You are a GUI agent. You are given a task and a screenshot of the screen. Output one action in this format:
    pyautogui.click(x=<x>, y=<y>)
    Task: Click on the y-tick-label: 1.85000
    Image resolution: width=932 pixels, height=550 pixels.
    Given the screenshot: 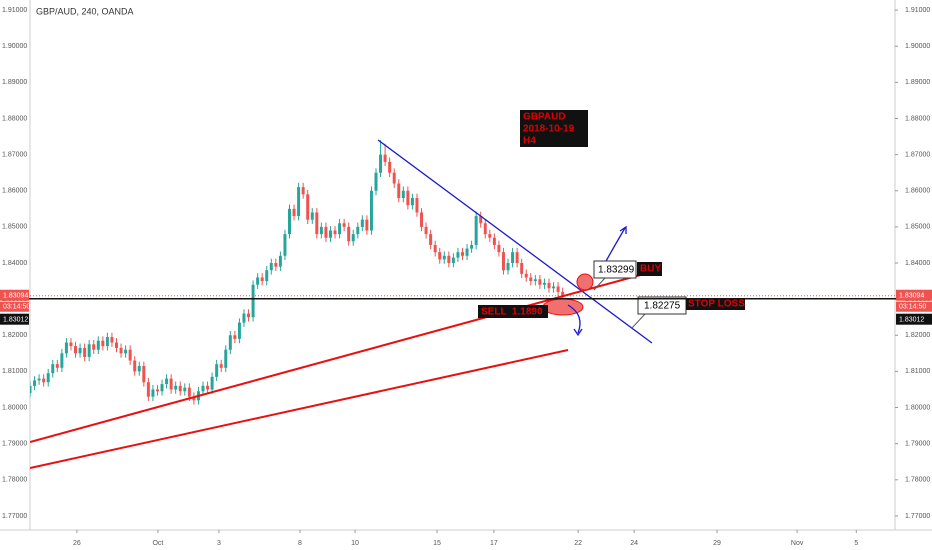 What is the action you would take?
    pyautogui.click(x=917, y=227)
    